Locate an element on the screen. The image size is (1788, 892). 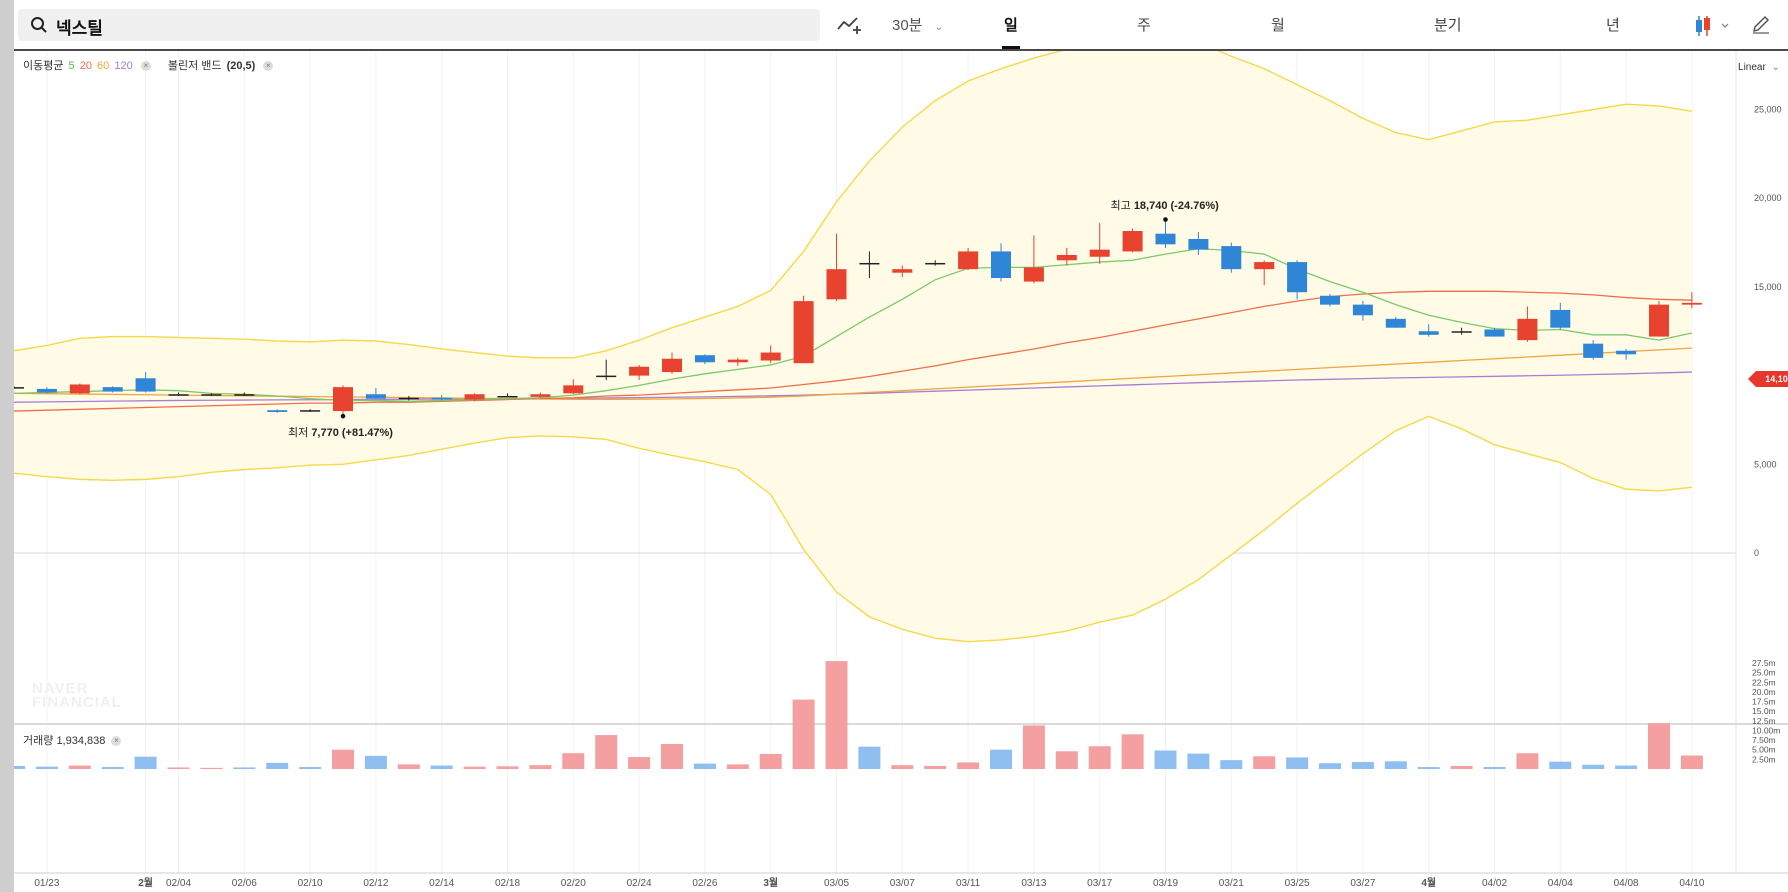
tab-month: 월 is located at coordinates (1278, 25).